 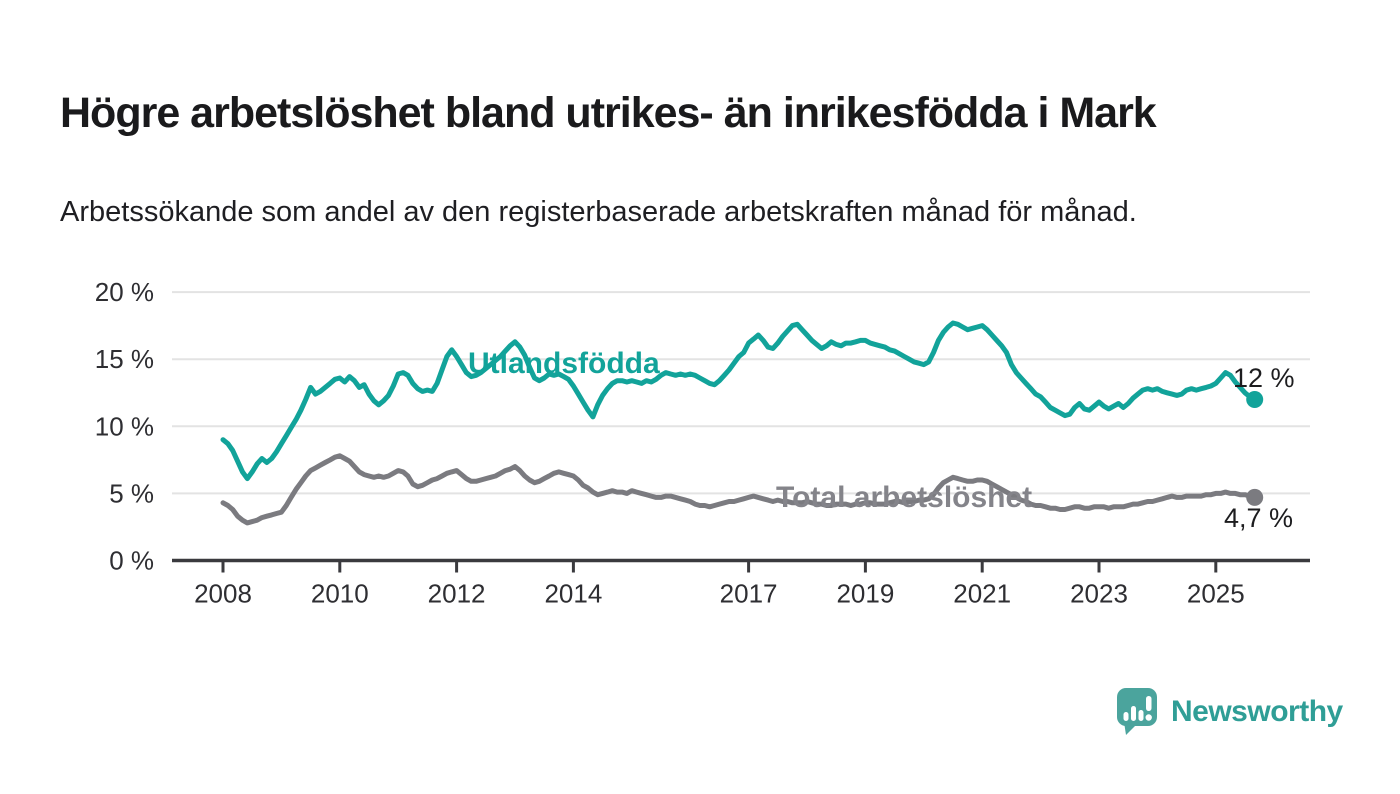 I want to click on x-tick-label: 2025, so click(x=1216, y=594).